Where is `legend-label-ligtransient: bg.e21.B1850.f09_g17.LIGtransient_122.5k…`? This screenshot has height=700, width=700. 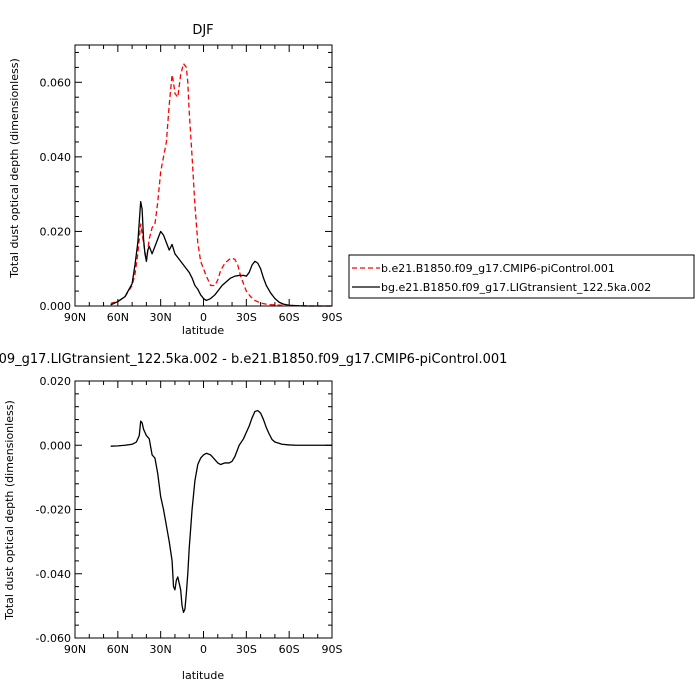 legend-label-ligtransient: bg.e21.B1850.f09_g17.LIGtransient_122.5k… is located at coordinates (516, 287).